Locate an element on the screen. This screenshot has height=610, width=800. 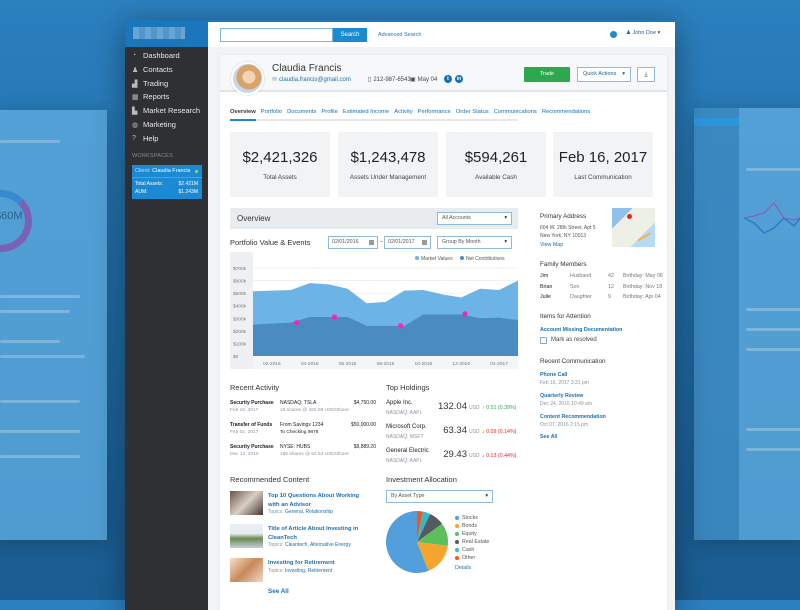
pie-slice-real-estate is located at coordinates (430, 527).